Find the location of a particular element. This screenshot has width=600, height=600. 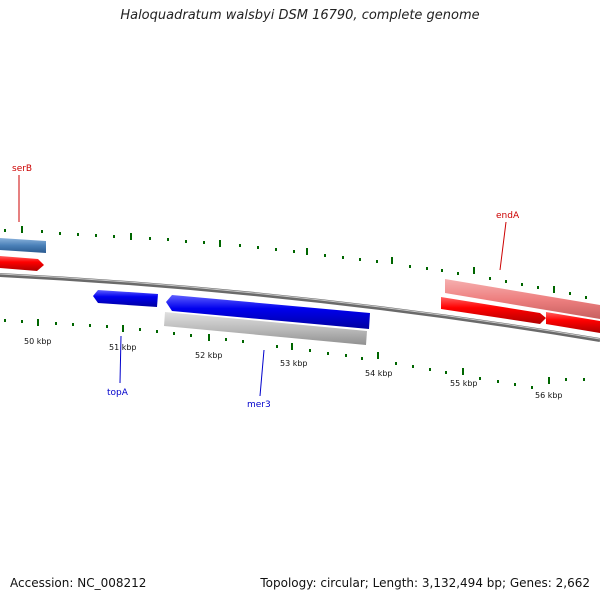

gene-endA-feature is located at coordinates (522, 299).